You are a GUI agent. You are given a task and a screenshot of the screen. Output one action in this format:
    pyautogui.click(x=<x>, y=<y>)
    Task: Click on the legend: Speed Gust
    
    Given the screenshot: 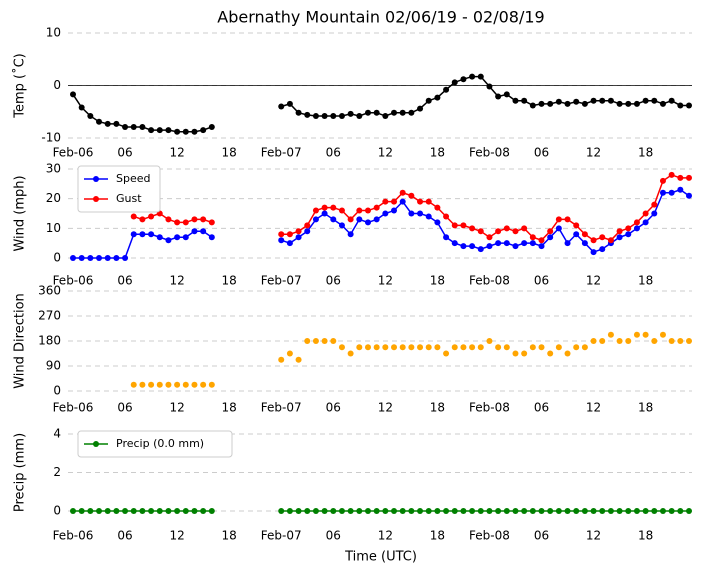 What is the action you would take?
    pyautogui.click(x=119, y=189)
    